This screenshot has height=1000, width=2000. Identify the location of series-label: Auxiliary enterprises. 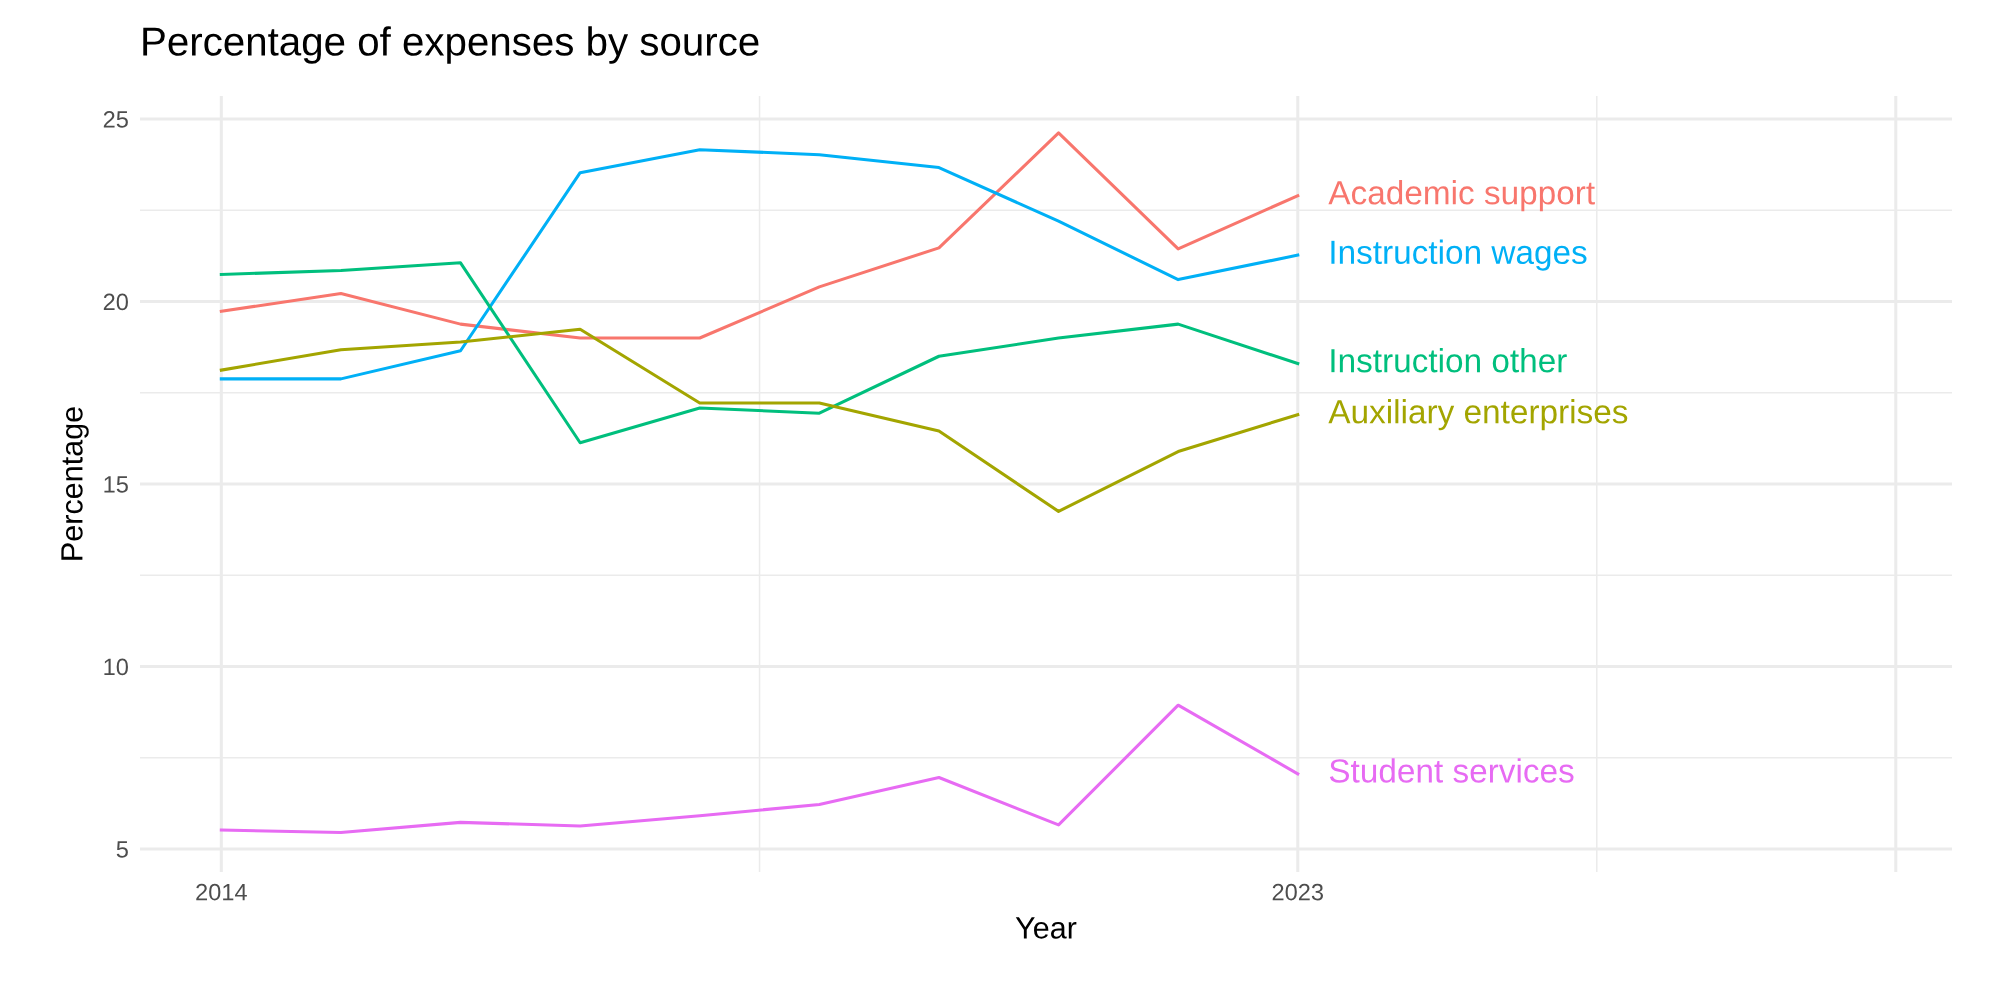
(1478, 415).